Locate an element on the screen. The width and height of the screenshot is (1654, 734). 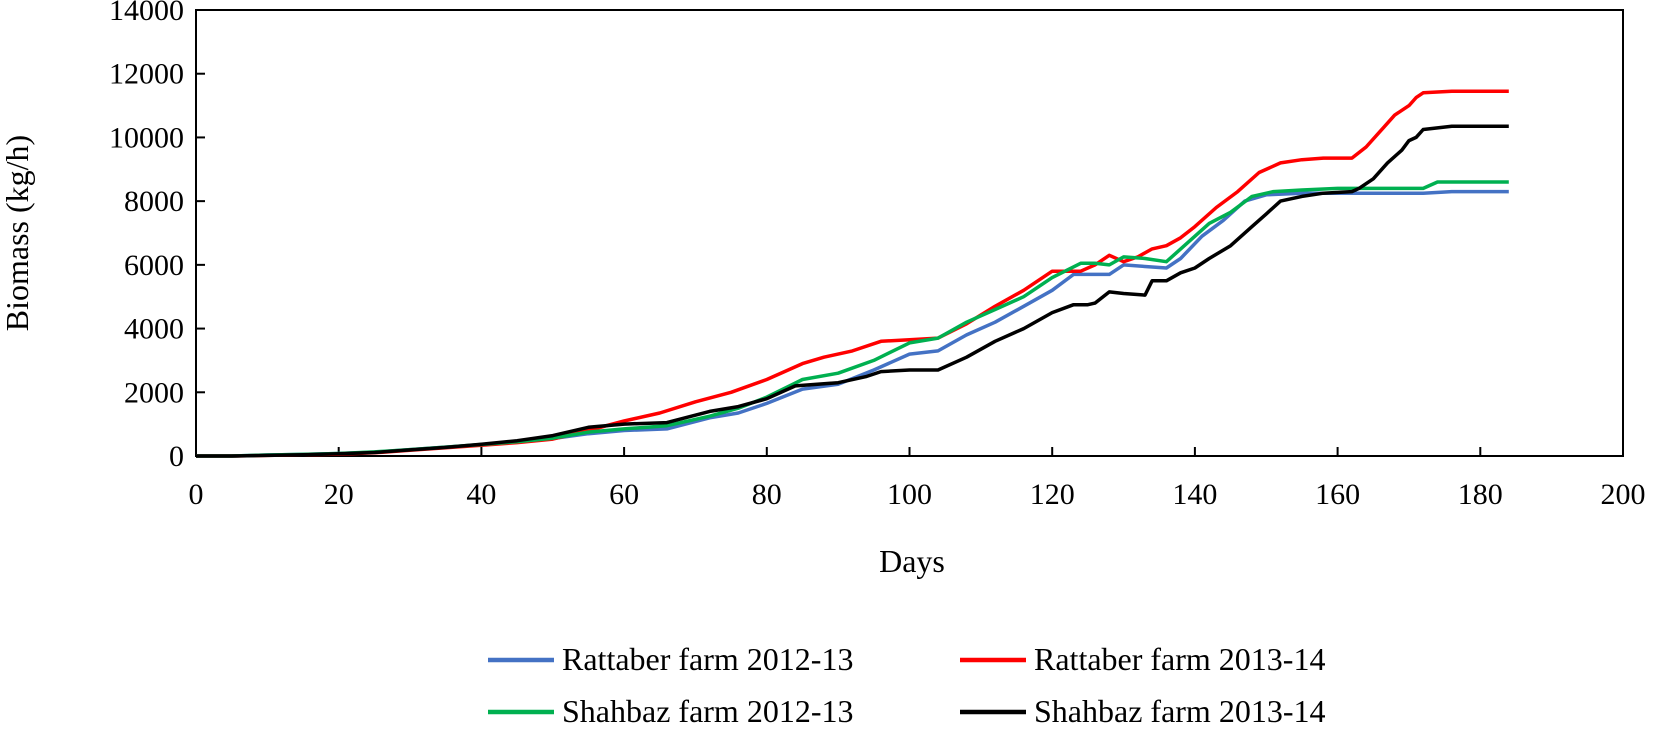
x-tick-label: 140 is located at coordinates (1194, 494).